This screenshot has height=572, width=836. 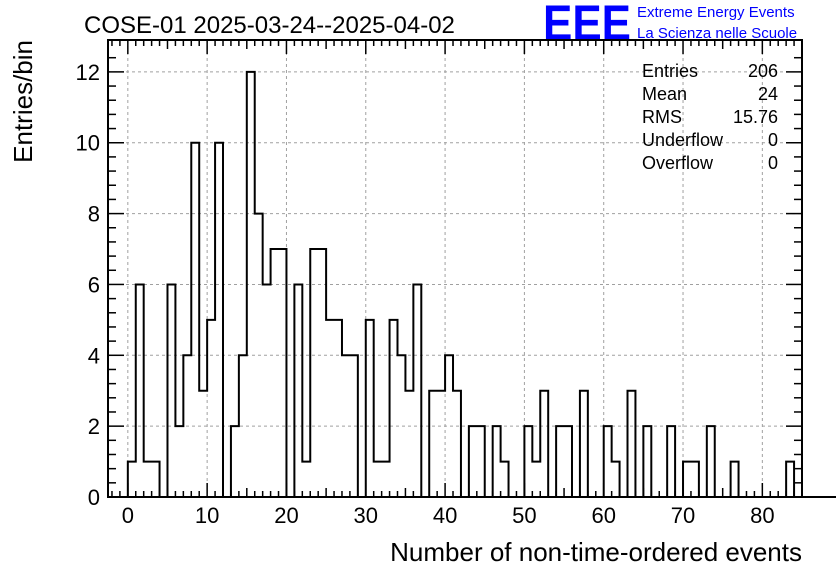 I want to click on x-axis-title: Number of non-time-ordered events, so click(x=596, y=552).